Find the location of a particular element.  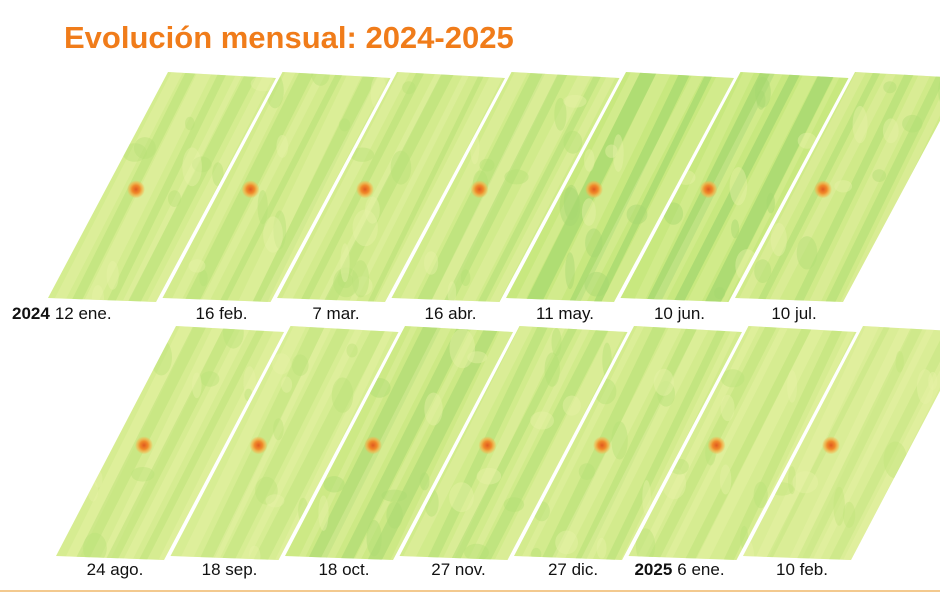

tile-date-label: 16 feb. is located at coordinates (222, 314).